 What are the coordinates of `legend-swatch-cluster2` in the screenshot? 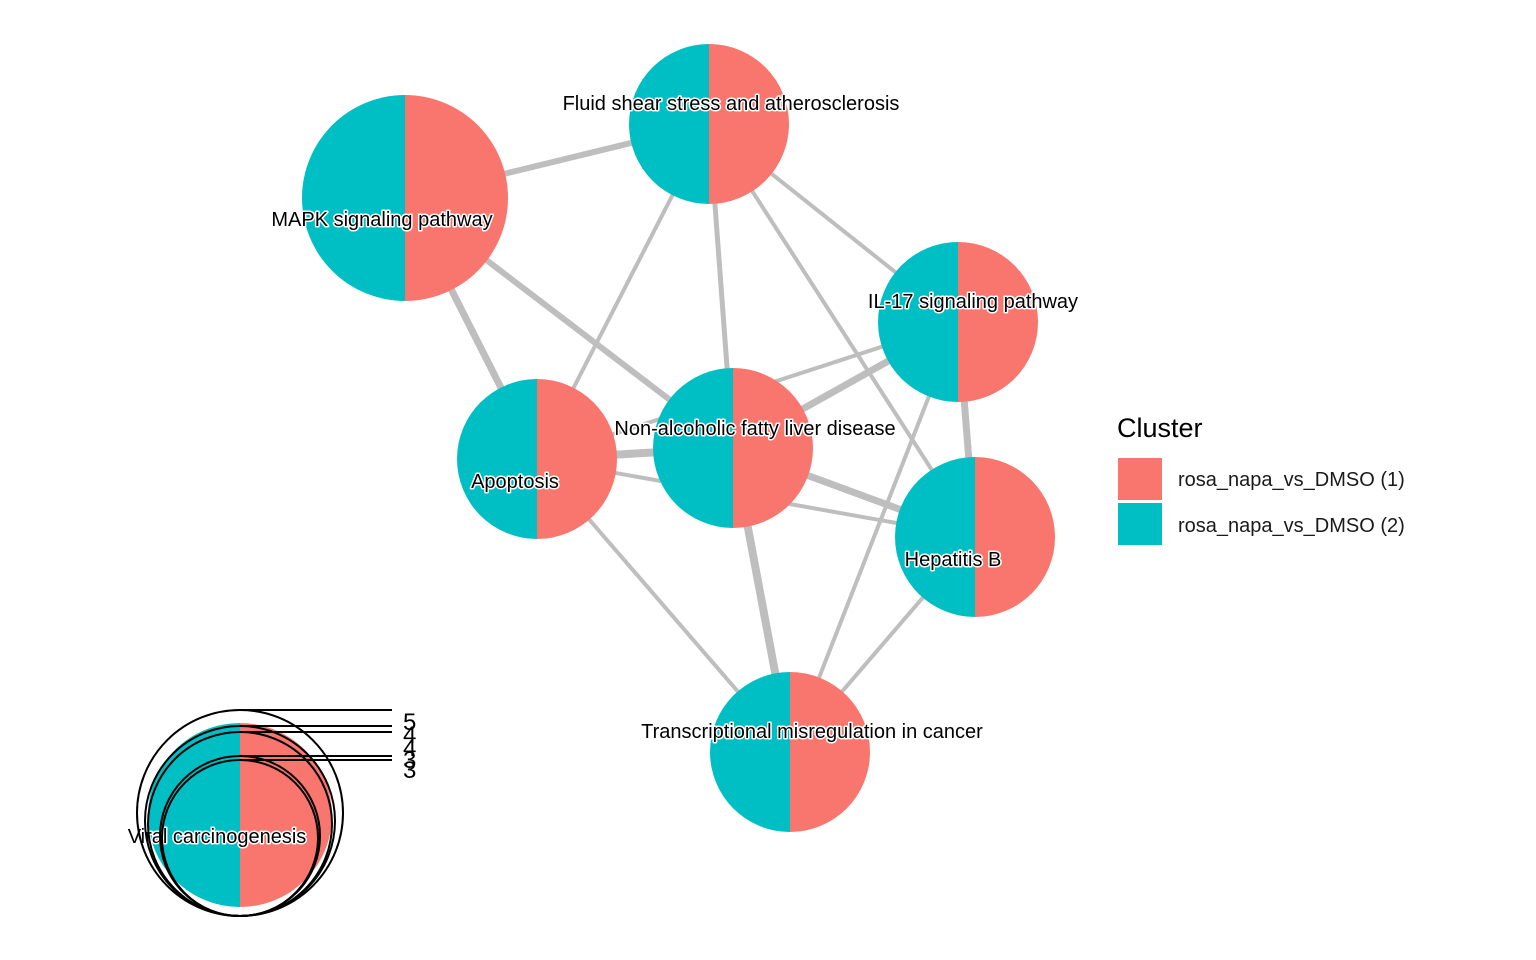 It's located at (1140, 524).